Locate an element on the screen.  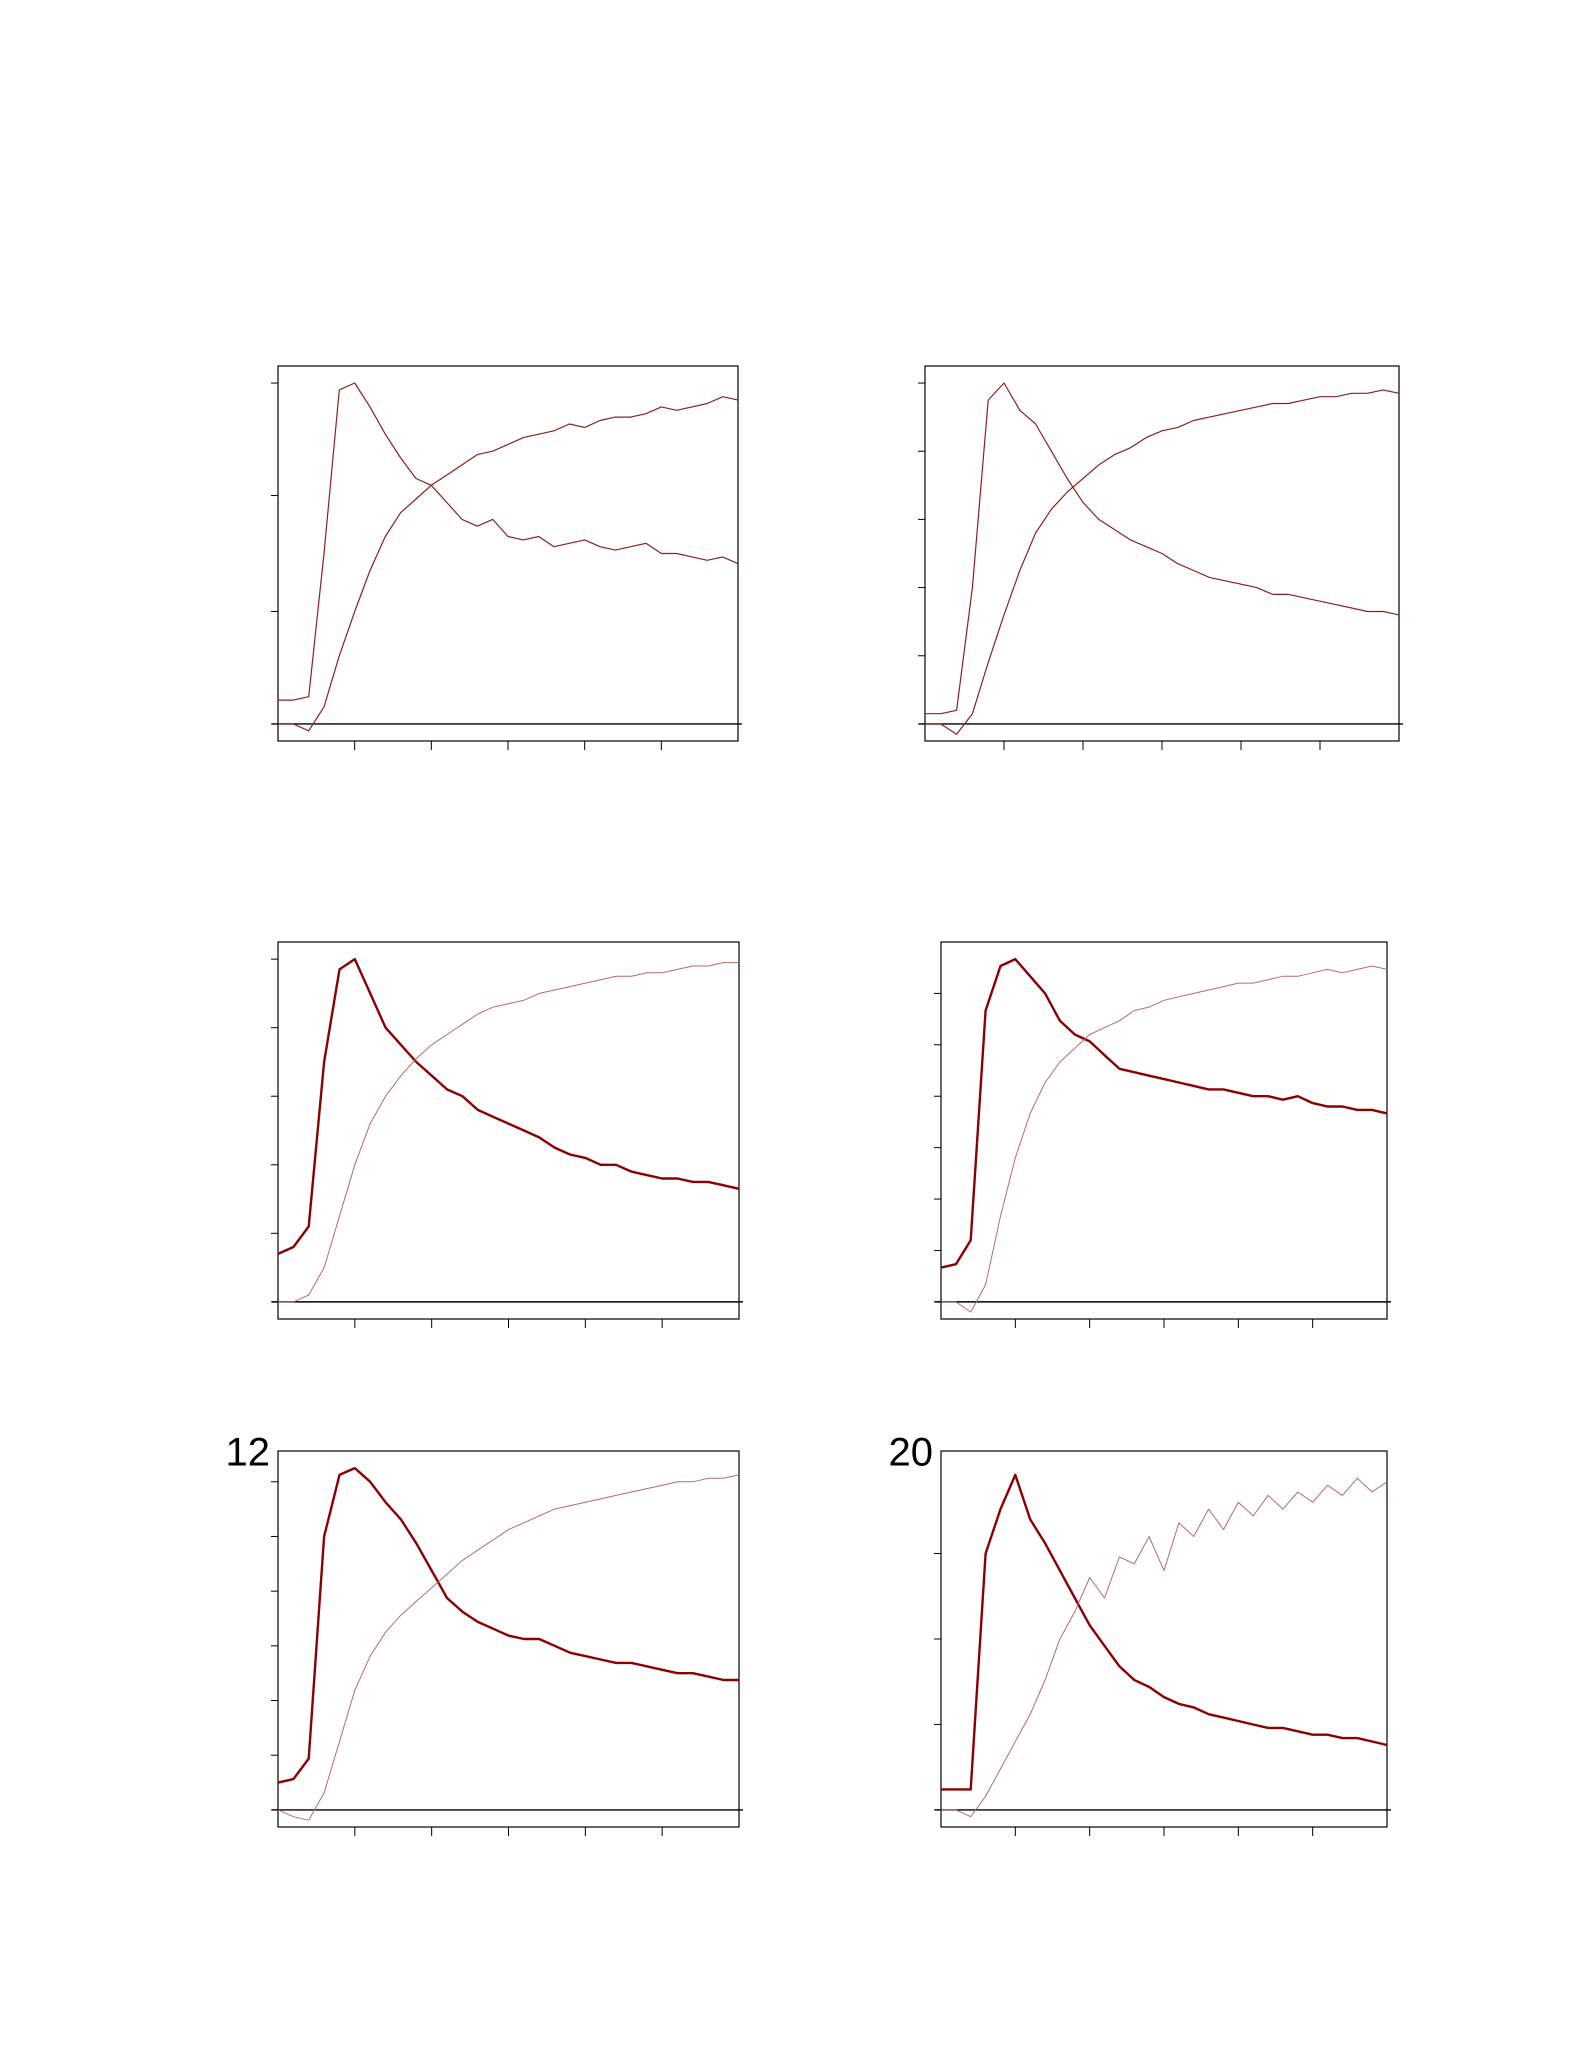
panel-label: 12 is located at coordinates (248, 1453).